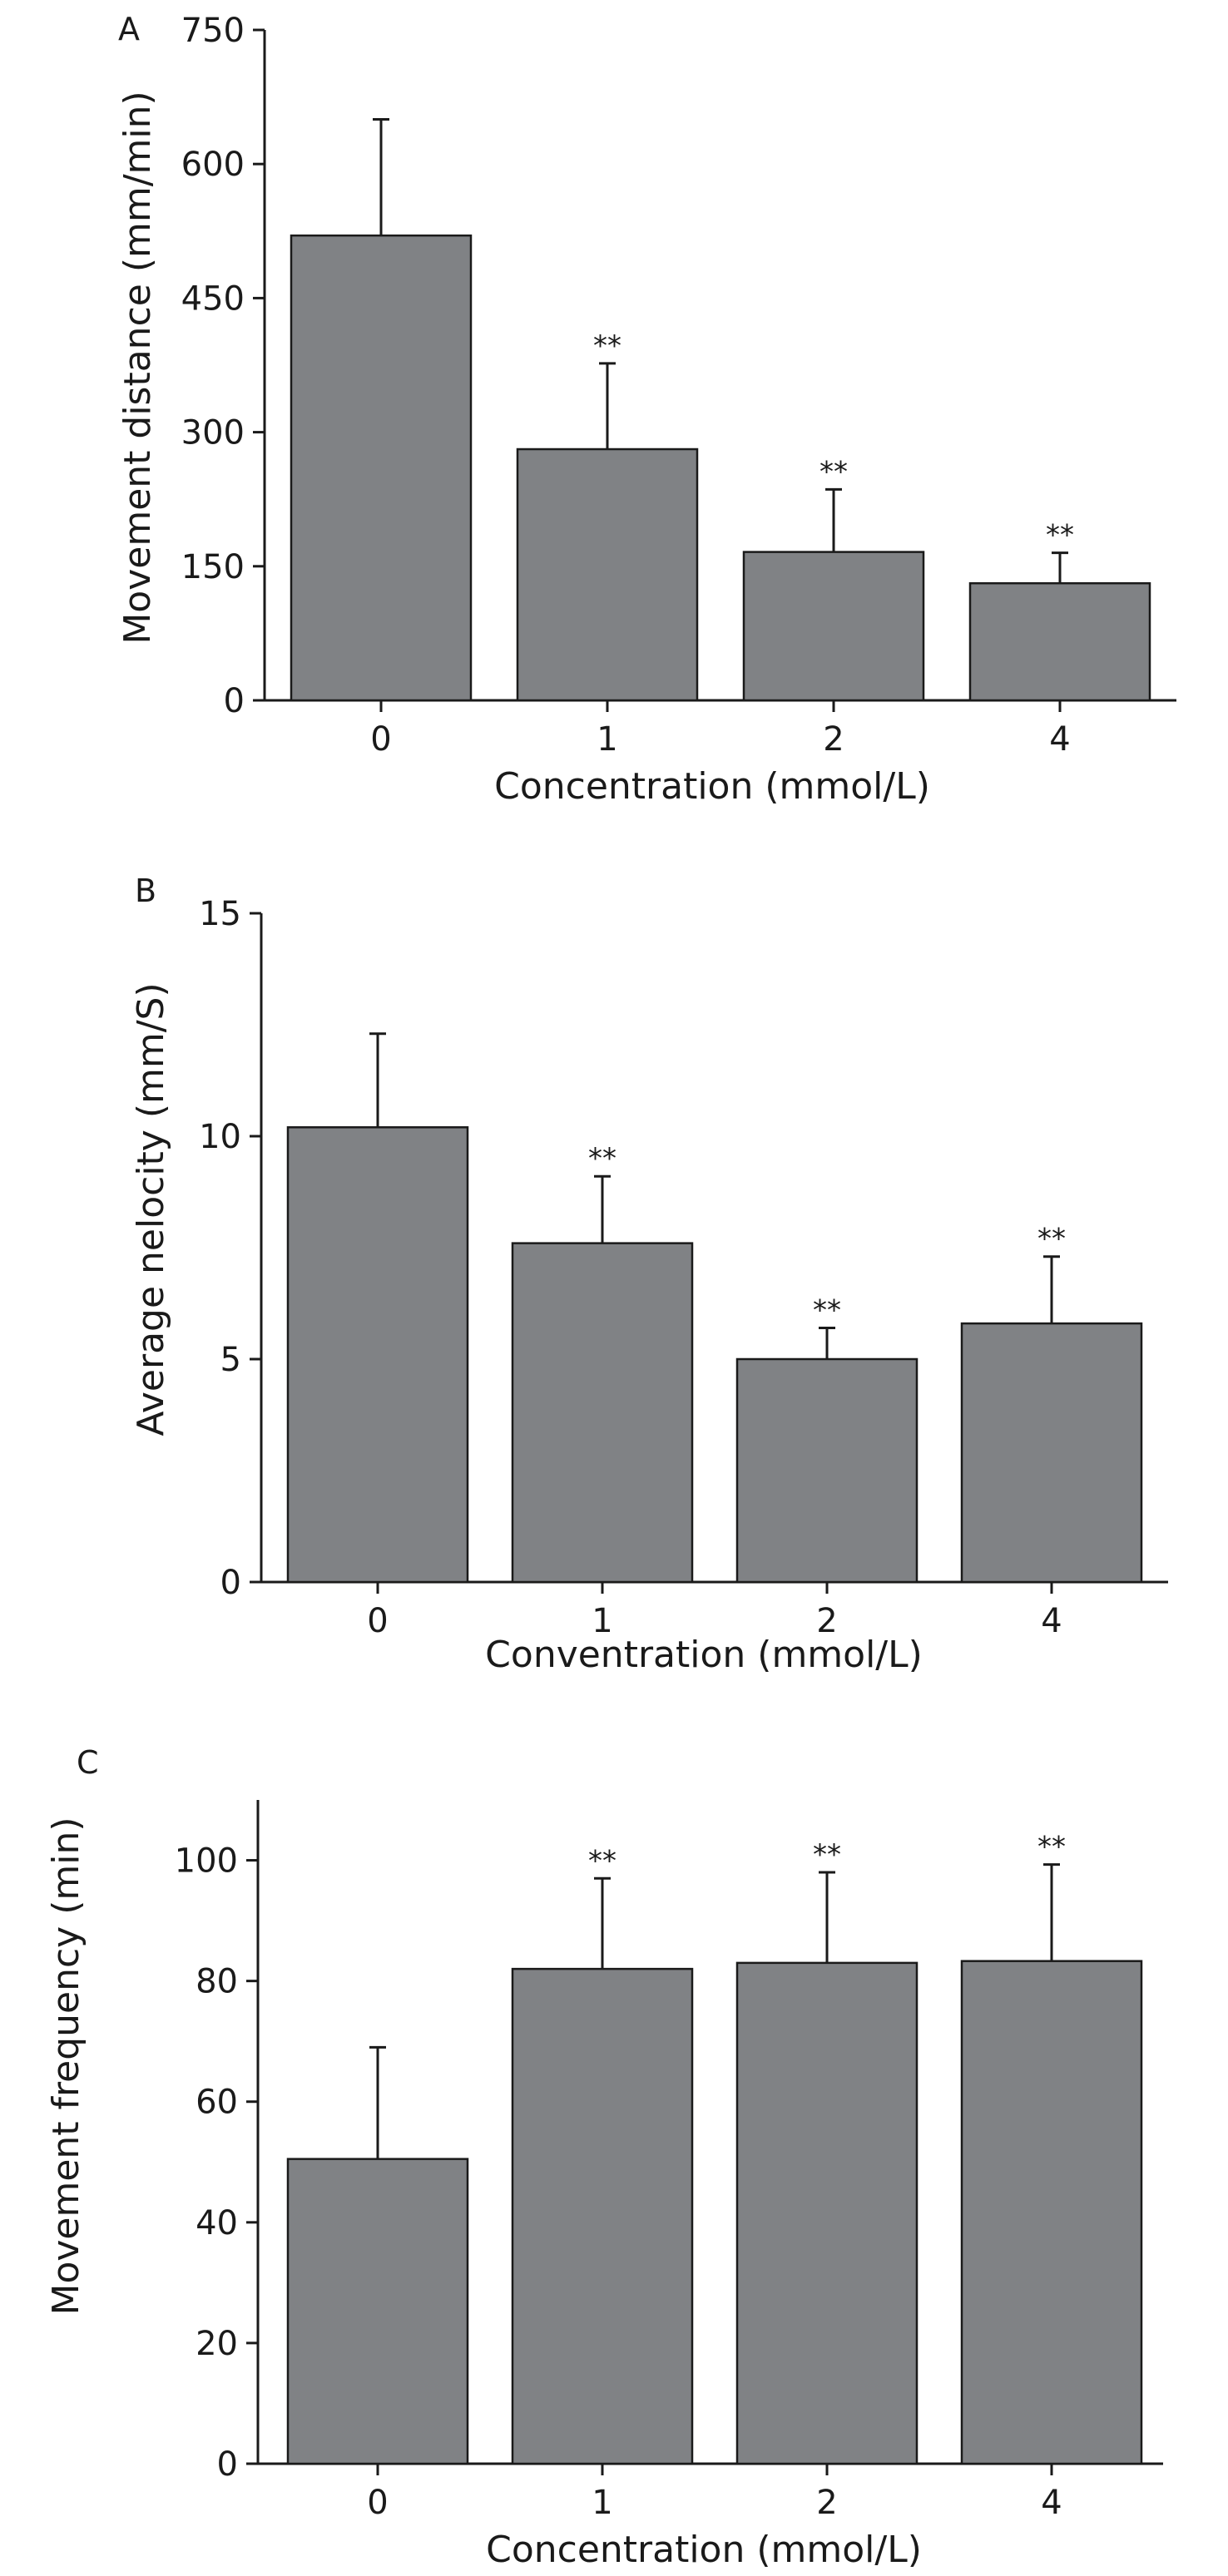 The image size is (1228, 2576). Describe the element at coordinates (227, 2464) in the screenshot. I see `panel-c-y-tick-label: 0` at that location.